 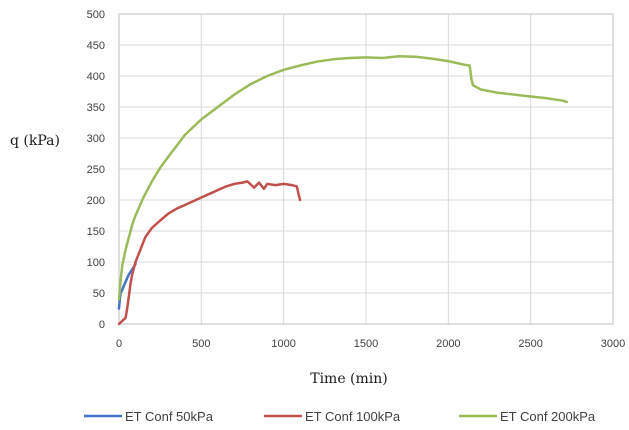 I want to click on y-tick-label: 200, so click(x=96, y=201).